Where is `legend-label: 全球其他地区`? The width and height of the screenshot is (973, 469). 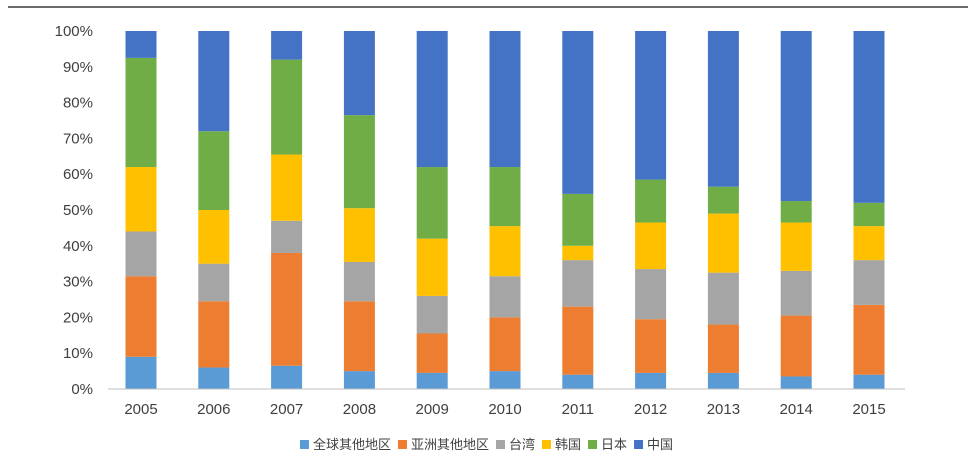
legend-label: 全球其他地区 is located at coordinates (352, 445).